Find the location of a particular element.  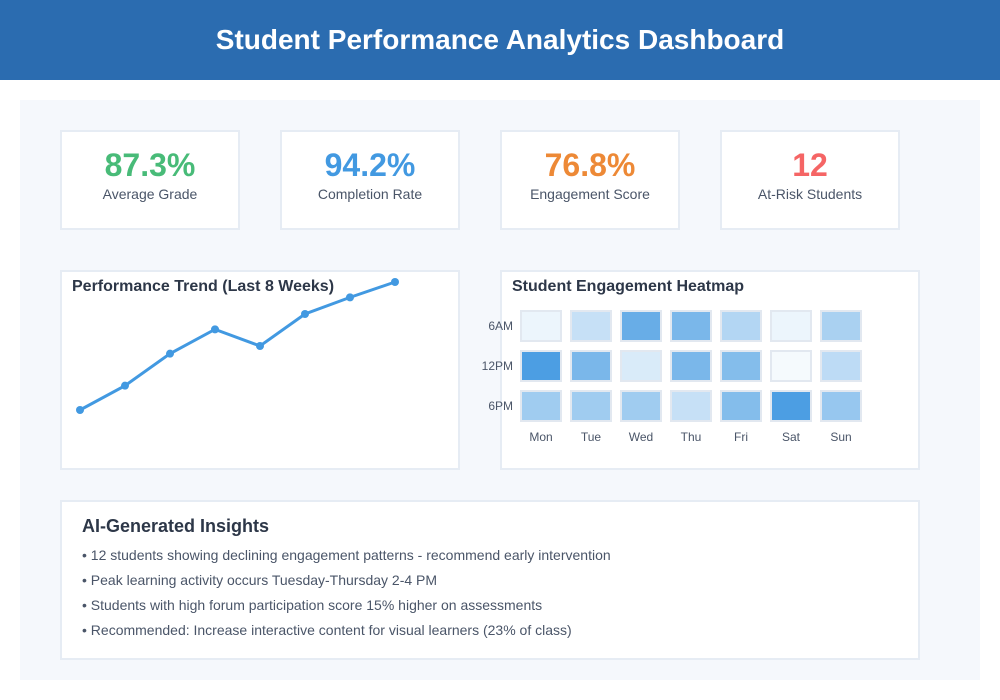

heatmap-row-label: 6PM is located at coordinates (500, 406).